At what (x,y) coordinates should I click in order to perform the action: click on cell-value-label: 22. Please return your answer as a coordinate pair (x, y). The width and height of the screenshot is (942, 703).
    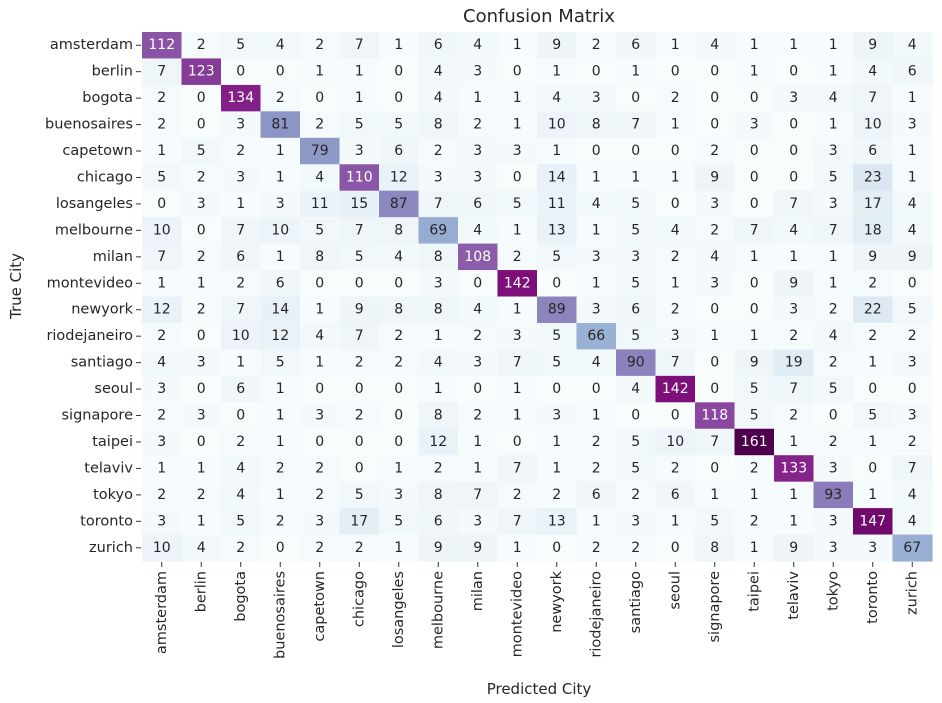
    Looking at the image, I should click on (873, 310).